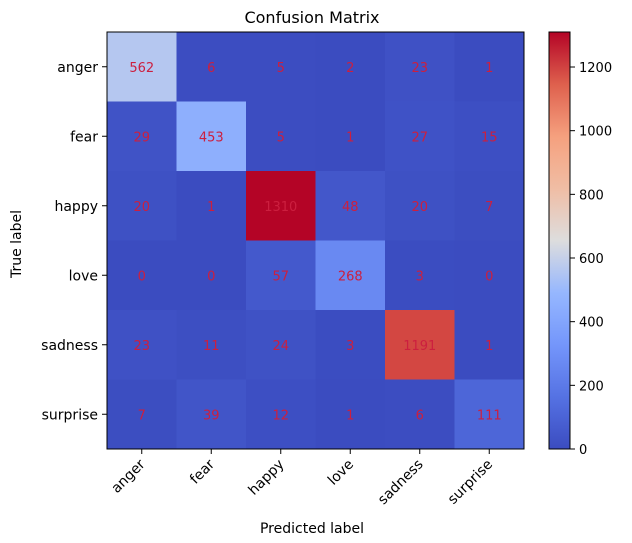 The width and height of the screenshot is (632, 543). I want to click on cell-value-label: 1310, so click(280, 207).